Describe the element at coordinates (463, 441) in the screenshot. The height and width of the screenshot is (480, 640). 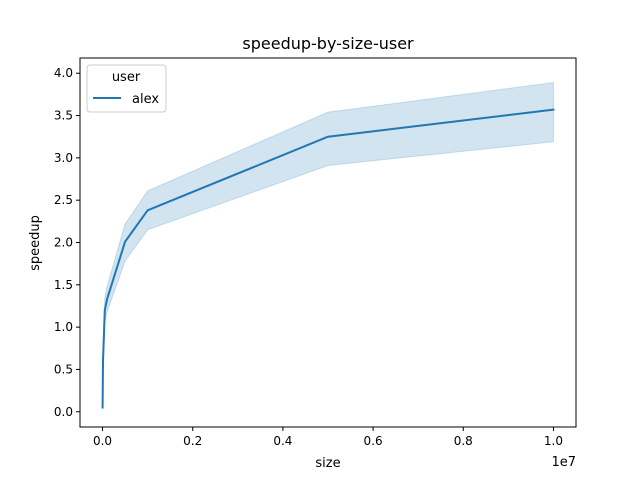
I see `x-tick-label-4: 0.8` at that location.